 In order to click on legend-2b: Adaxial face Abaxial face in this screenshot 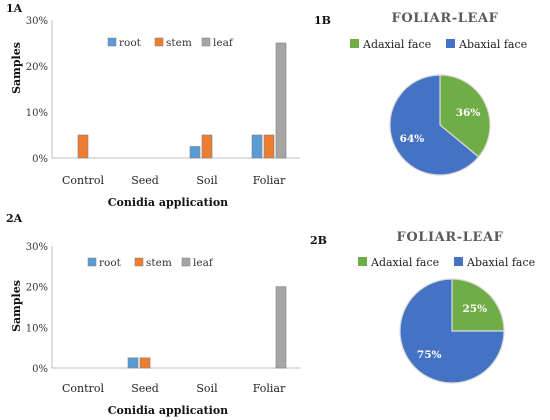, I will do `click(446, 262)`.